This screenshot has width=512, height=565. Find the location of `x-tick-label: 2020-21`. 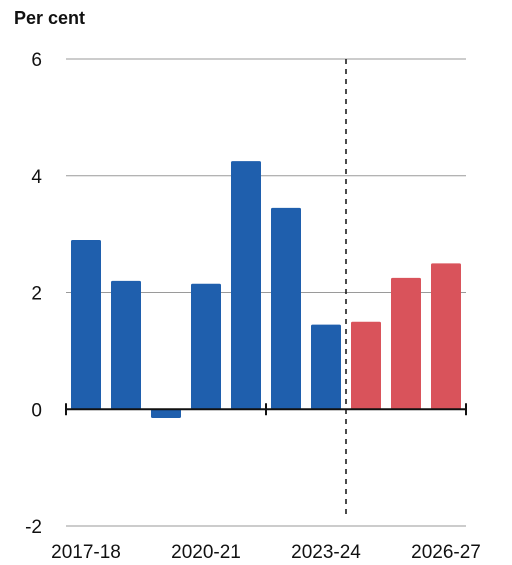

x-tick-label: 2020-21 is located at coordinates (206, 552).